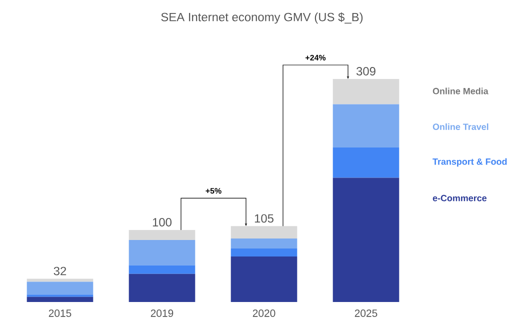 The image size is (523, 336). Describe the element at coordinates (460, 126) in the screenshot. I see `text: Online Travel` at that location.